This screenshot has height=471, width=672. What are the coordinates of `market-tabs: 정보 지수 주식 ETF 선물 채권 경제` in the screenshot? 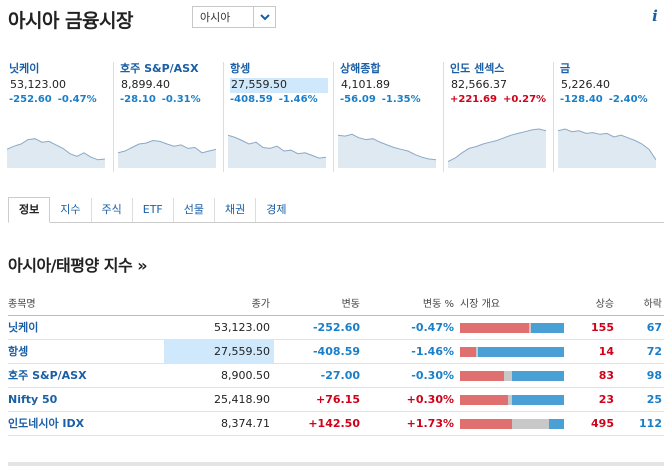 It's located at (336, 210).